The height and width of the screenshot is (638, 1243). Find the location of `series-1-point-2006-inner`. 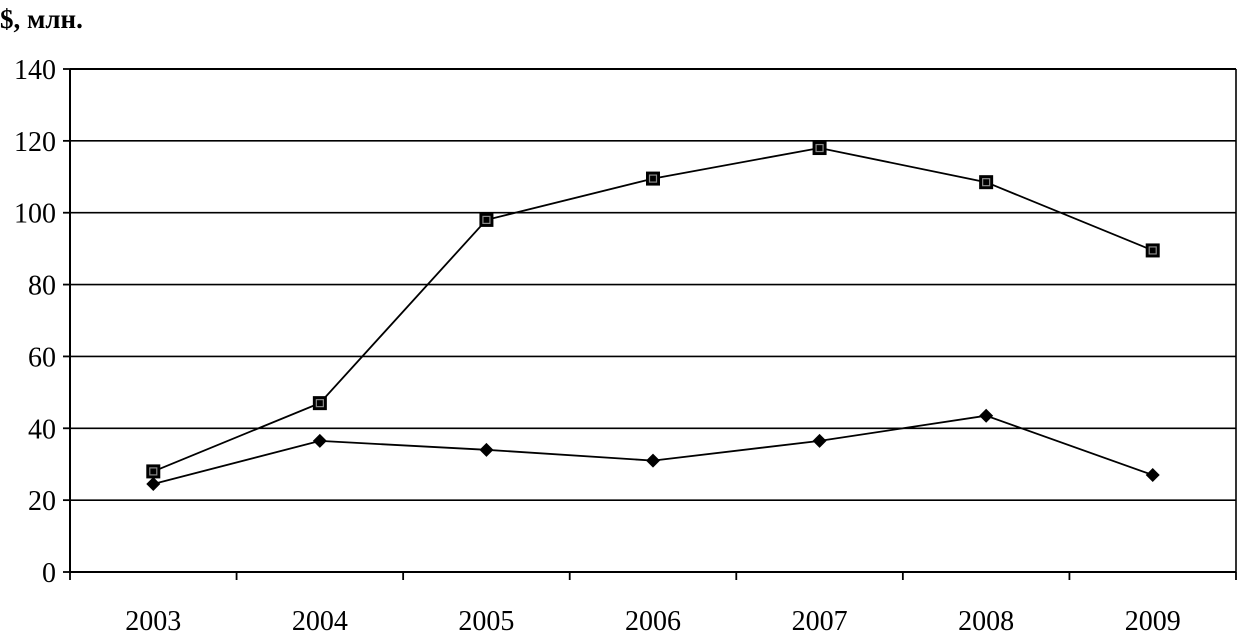

series-1-point-2006-inner is located at coordinates (653, 178).